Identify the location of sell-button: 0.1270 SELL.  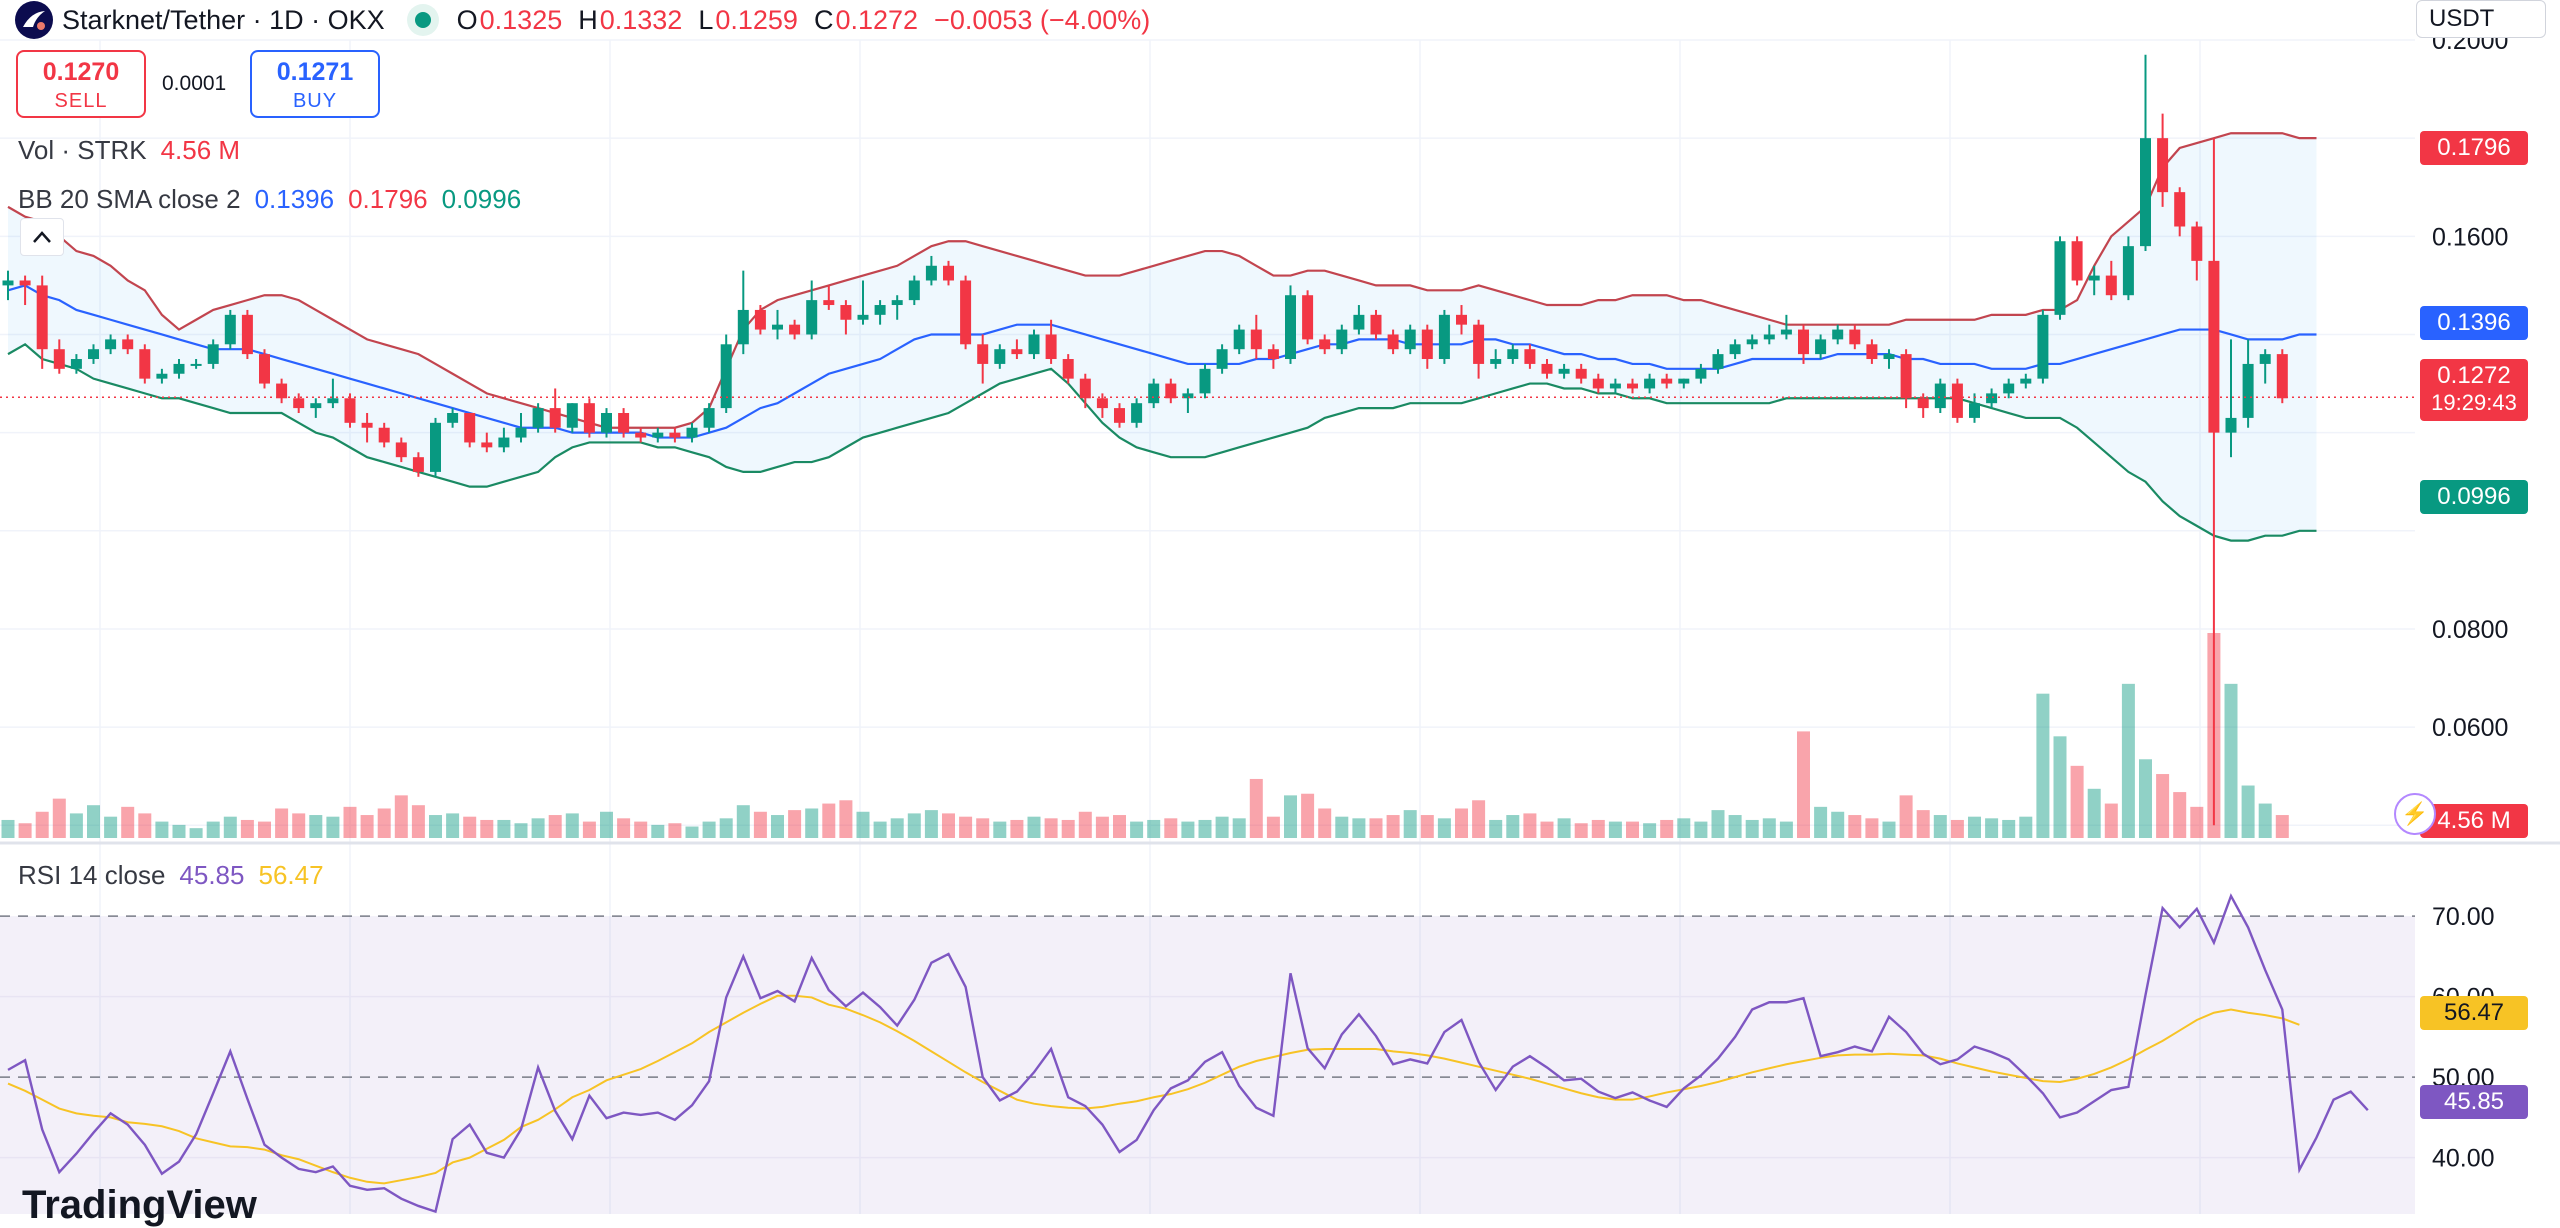
(81, 84).